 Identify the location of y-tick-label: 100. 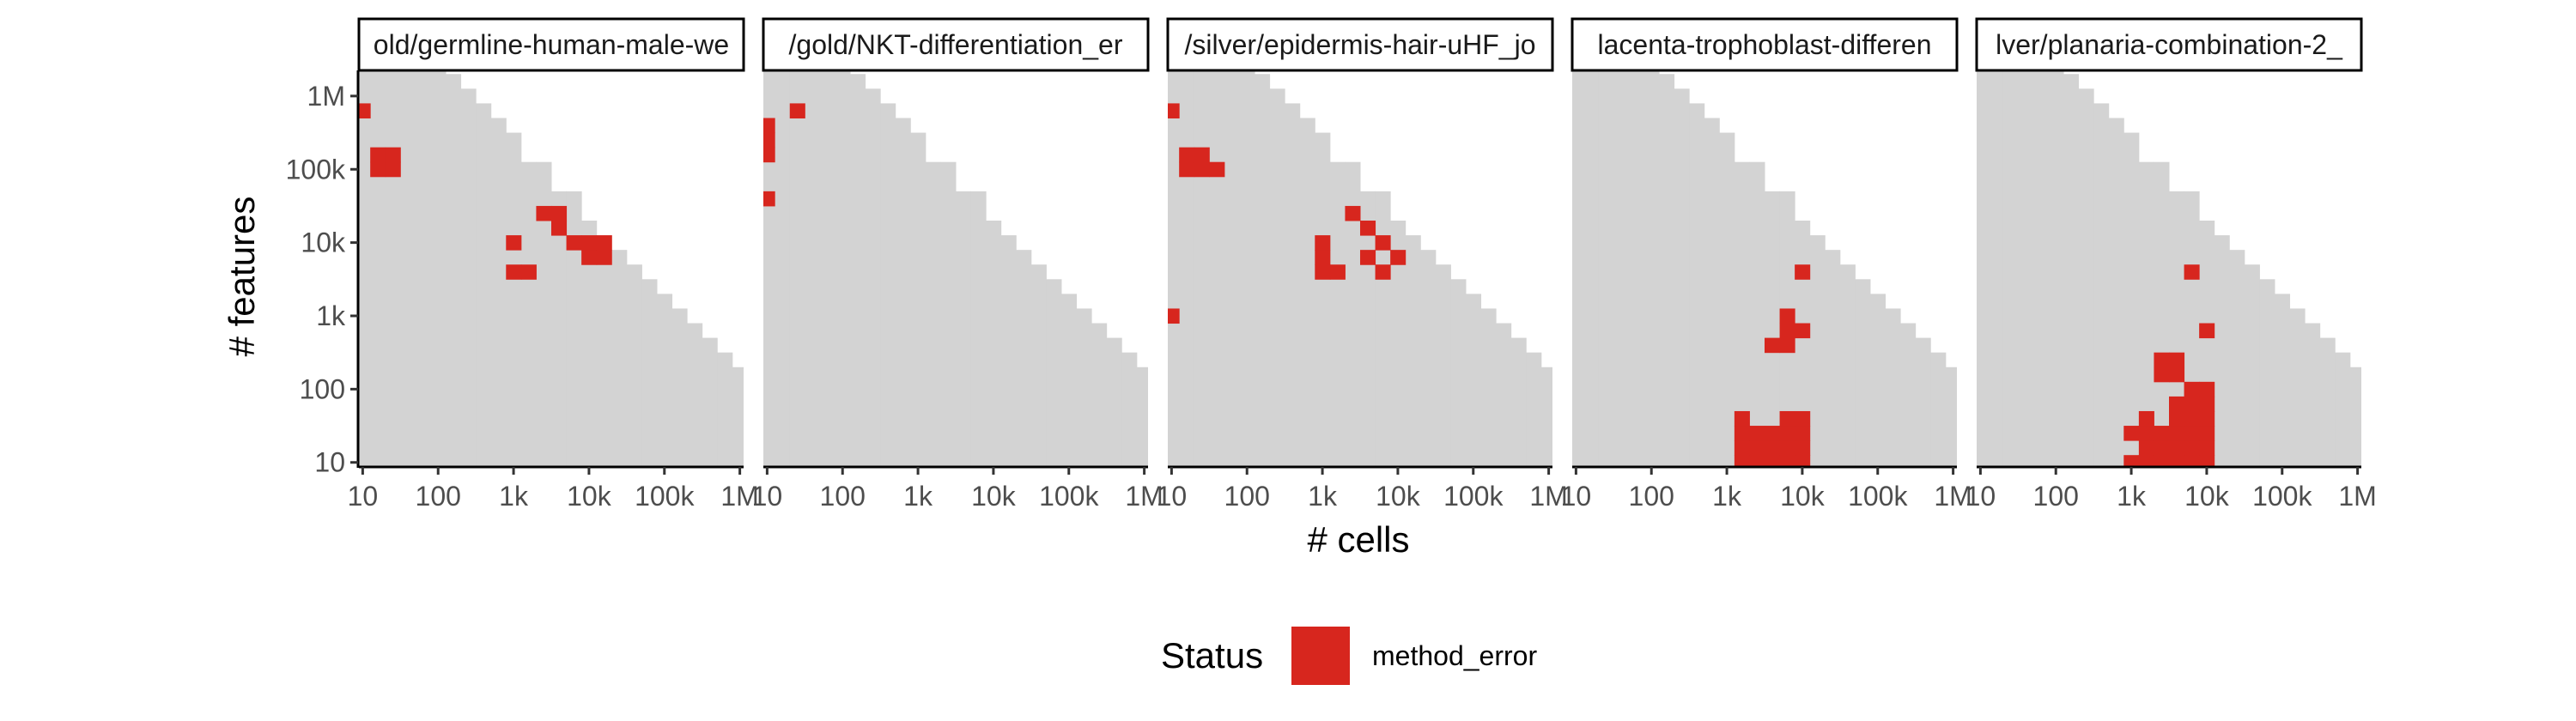
(323, 388).